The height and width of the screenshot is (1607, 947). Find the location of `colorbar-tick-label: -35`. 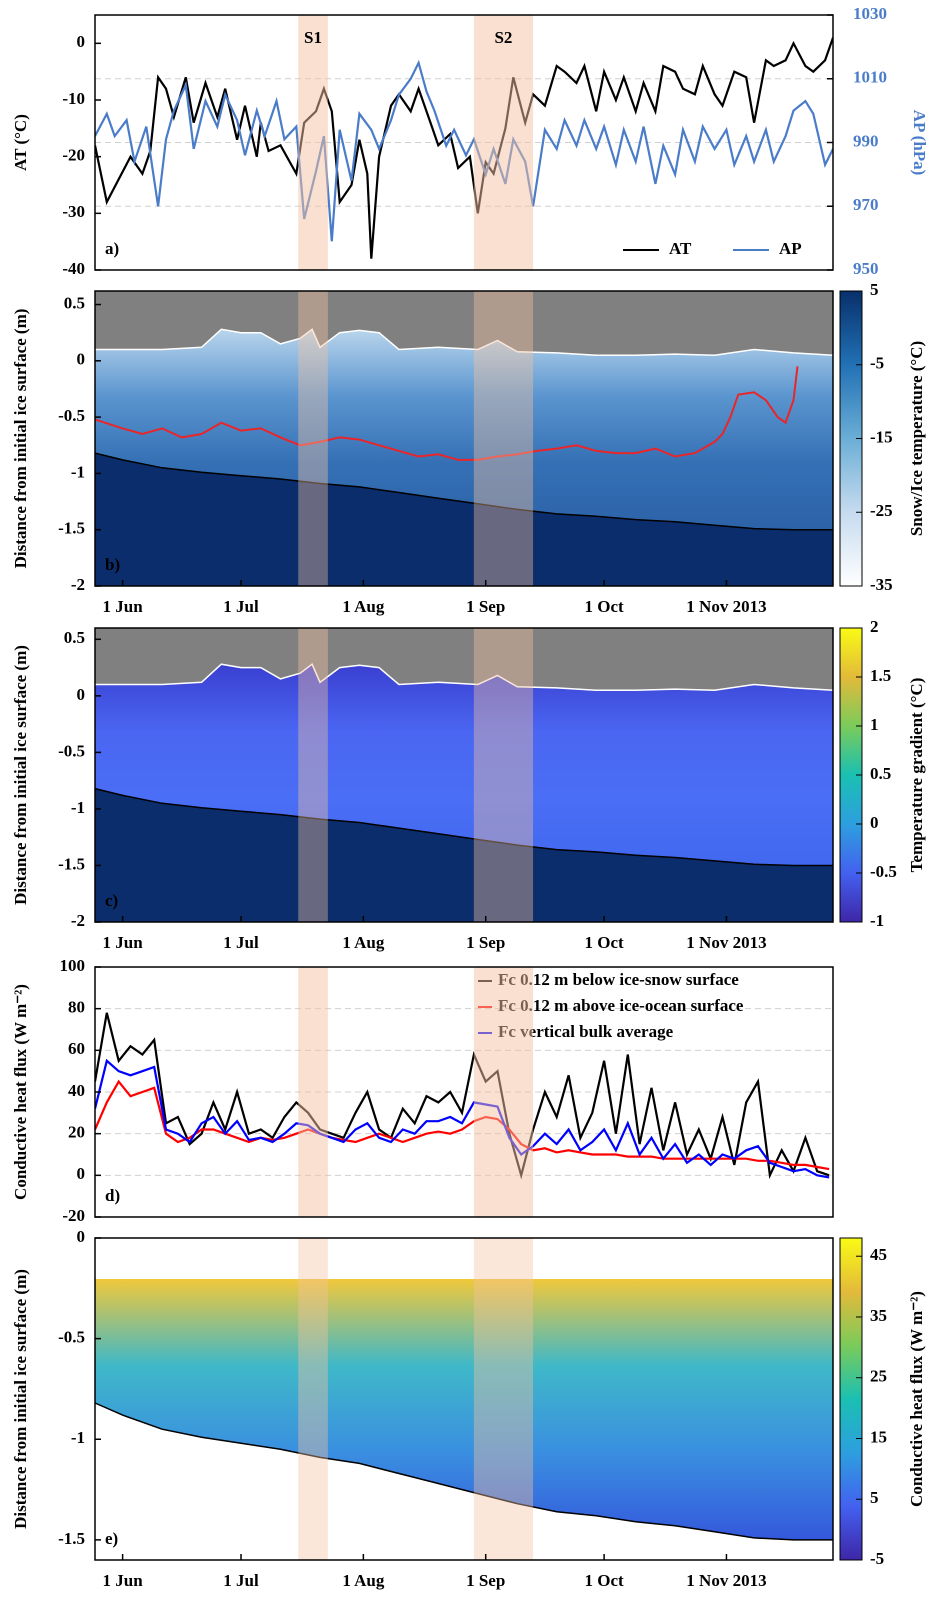

colorbar-tick-label: -35 is located at coordinates (881, 584).